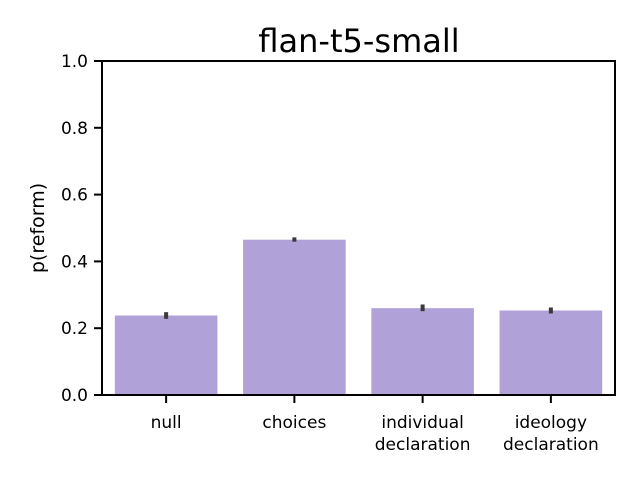  I want to click on x-tick-label-3: ideology declaration, so click(551, 434).